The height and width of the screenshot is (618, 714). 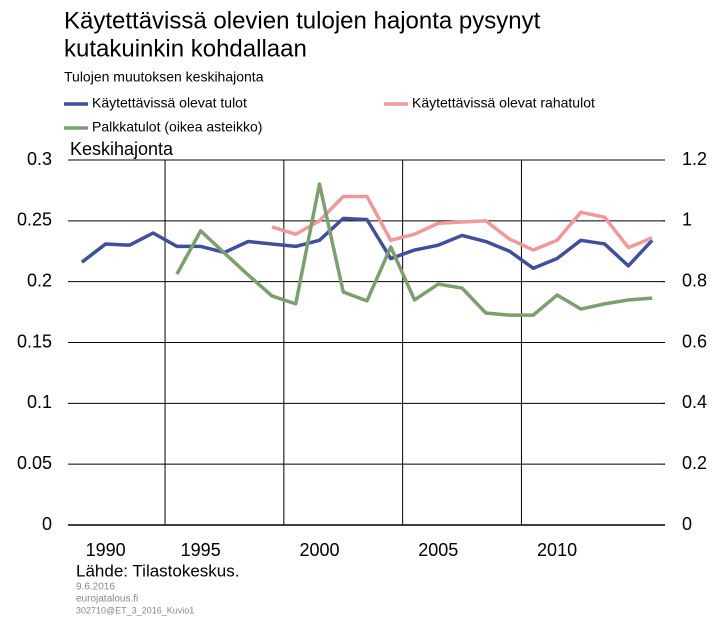 I want to click on y2-tick-label: 0.4, so click(x=694, y=402).